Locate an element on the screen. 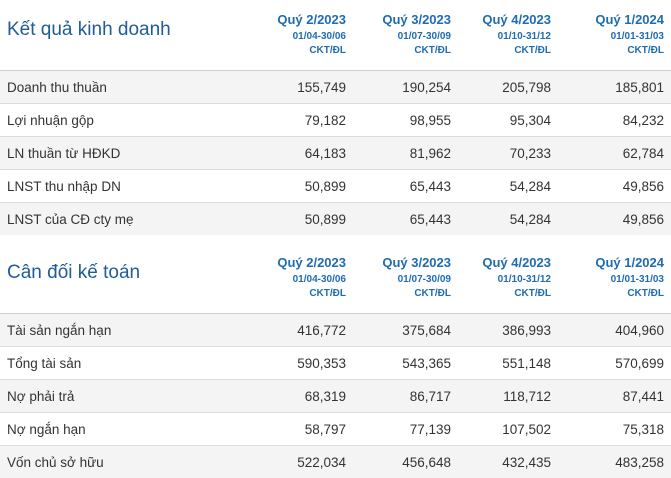  row-value: 84,232 is located at coordinates (614, 120).